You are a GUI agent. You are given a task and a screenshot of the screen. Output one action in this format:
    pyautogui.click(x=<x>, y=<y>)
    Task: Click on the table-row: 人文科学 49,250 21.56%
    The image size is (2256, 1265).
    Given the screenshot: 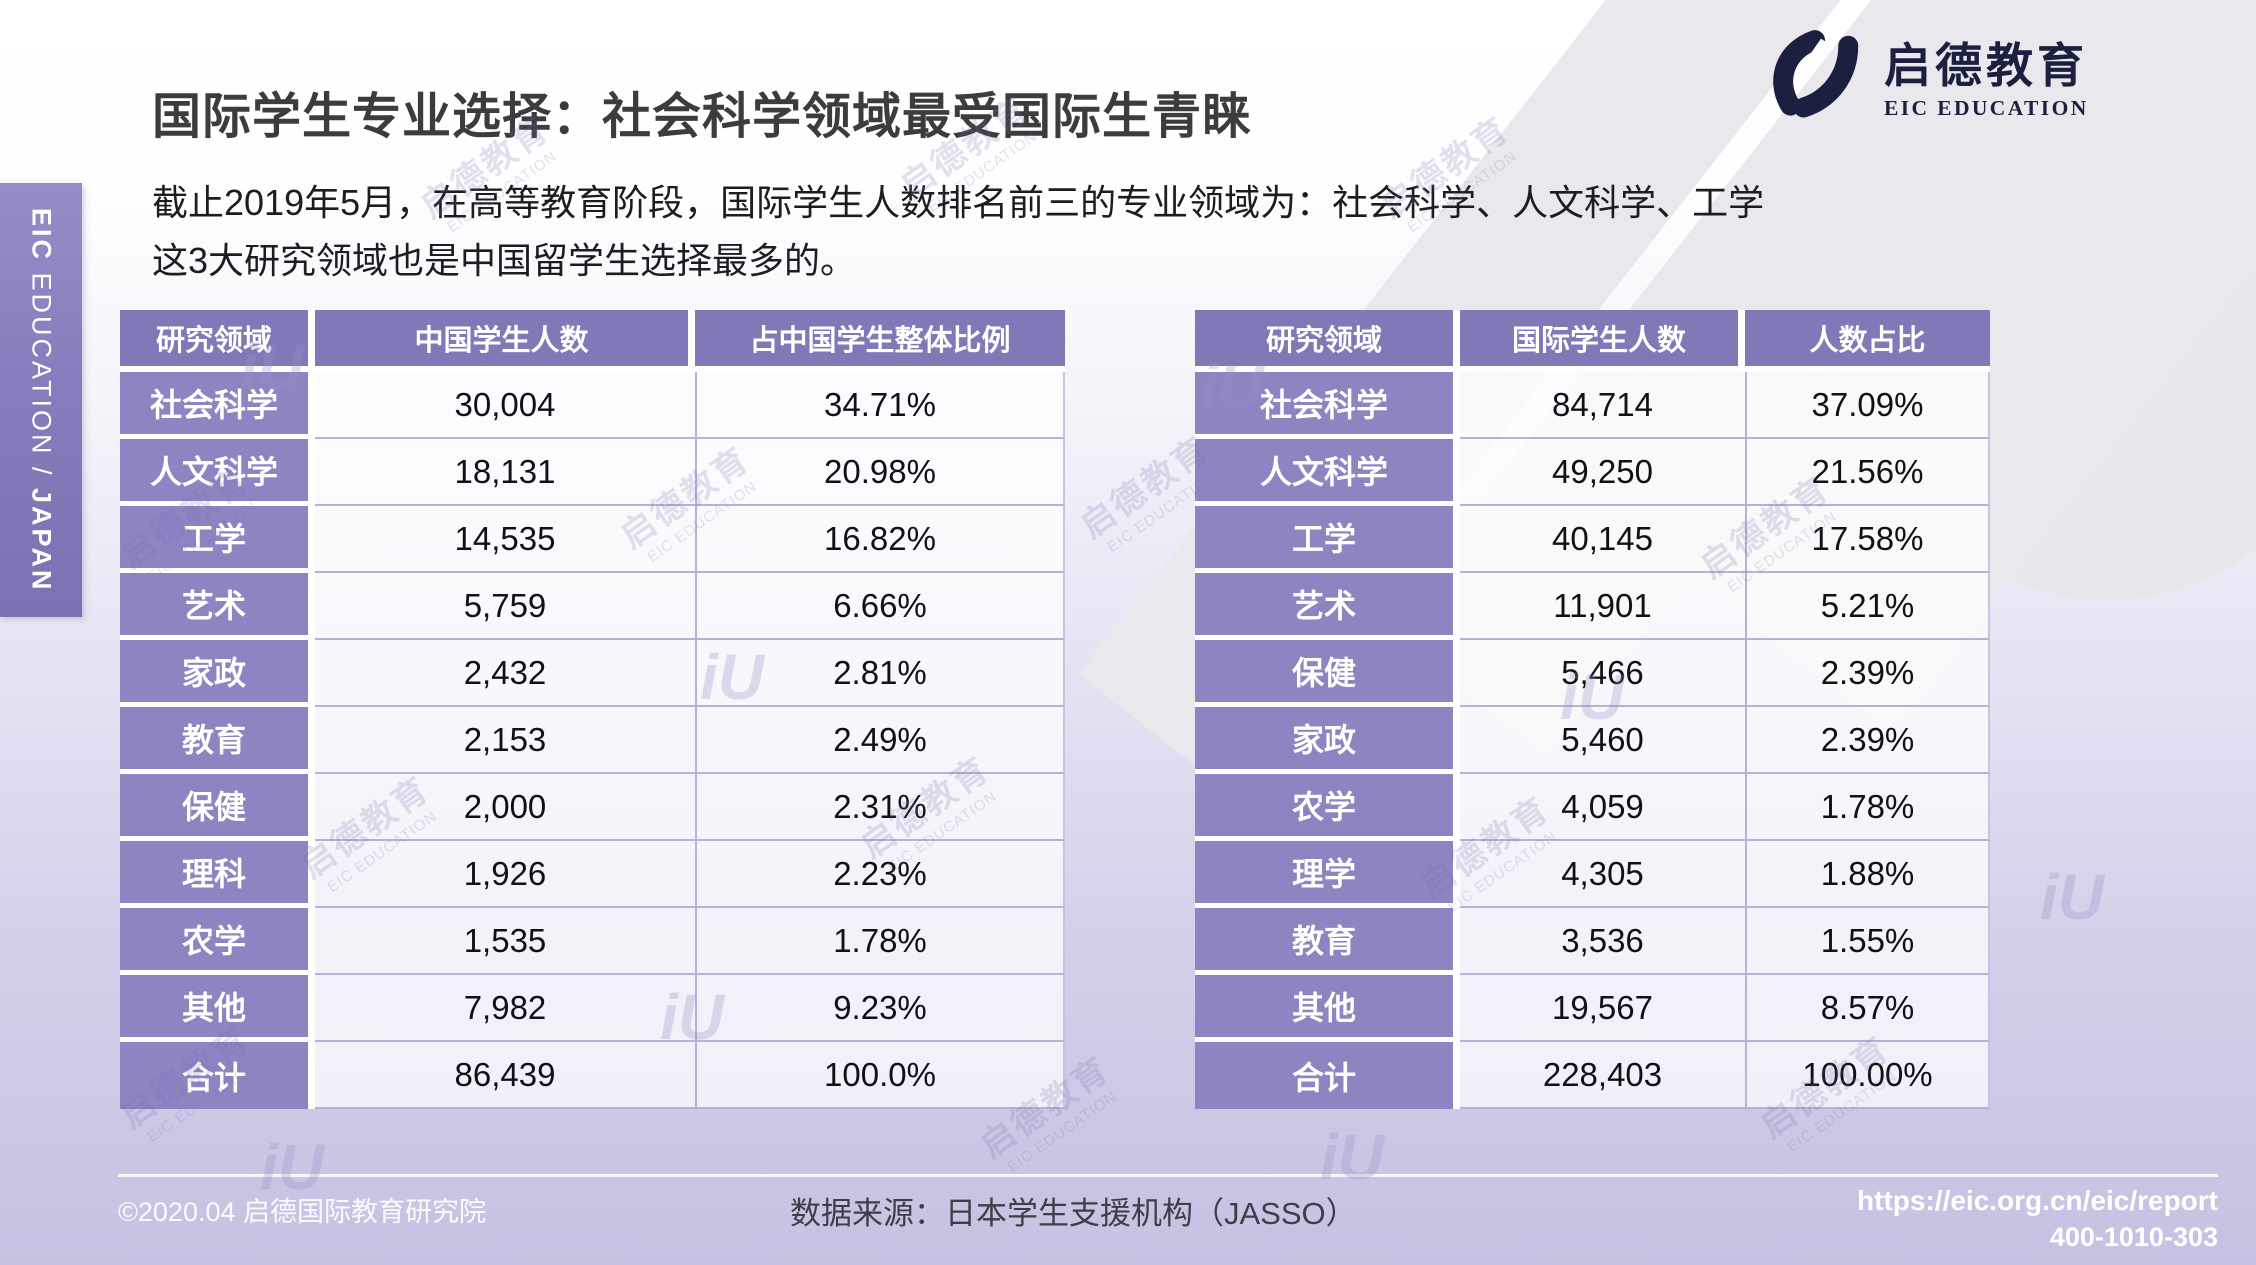 What is the action you would take?
    pyautogui.click(x=1592, y=472)
    